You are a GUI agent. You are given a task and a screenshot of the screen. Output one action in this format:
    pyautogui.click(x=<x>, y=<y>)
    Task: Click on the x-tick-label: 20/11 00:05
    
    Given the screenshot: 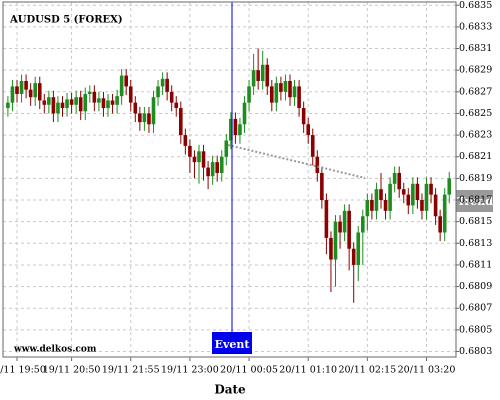 What is the action you would take?
    pyautogui.click(x=249, y=370)
    